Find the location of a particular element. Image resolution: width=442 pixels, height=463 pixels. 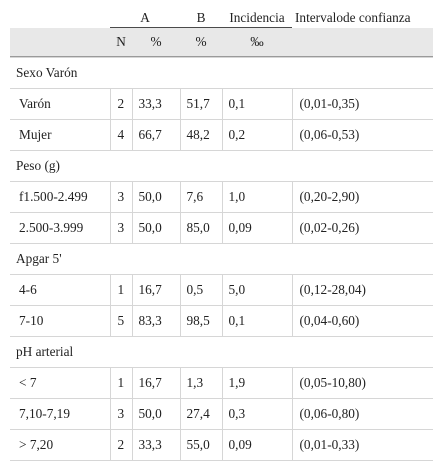

table-row: > 7,20 2 33,3 55,0 0,09 (0,01-0,33) is located at coordinates (222, 445).